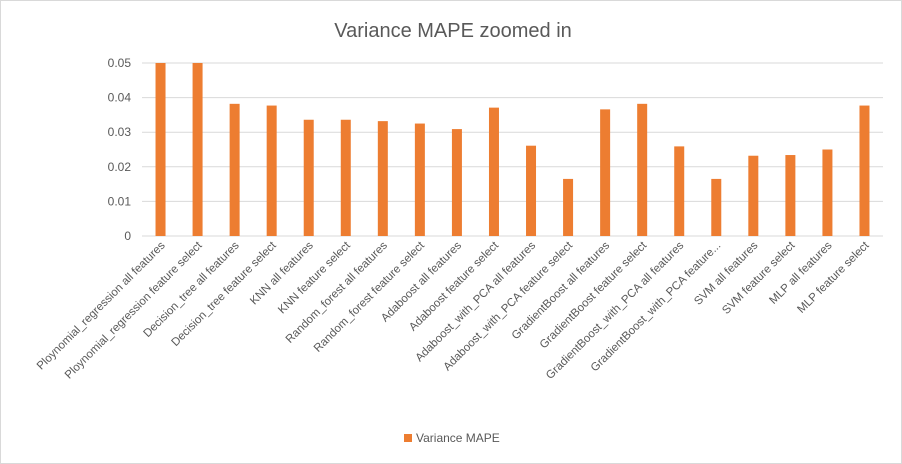 Image resolution: width=902 pixels, height=464 pixels. What do you see at coordinates (508, 306) in the screenshot?
I see `x-category-label: Adaboost_with_PCA feature select` at bounding box center [508, 306].